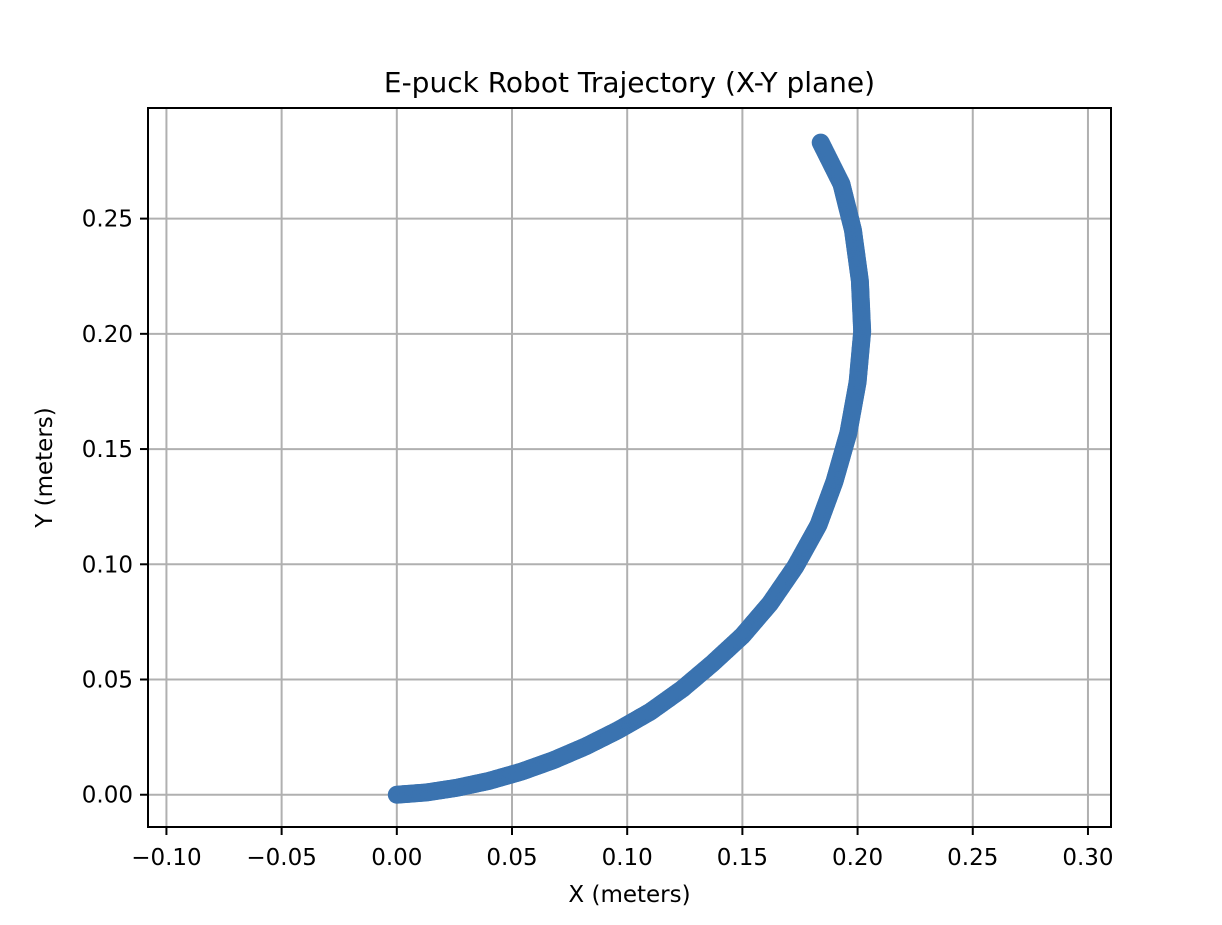 The height and width of the screenshot is (925, 1222). I want to click on y-tick-label: 0.20, so click(107, 335).